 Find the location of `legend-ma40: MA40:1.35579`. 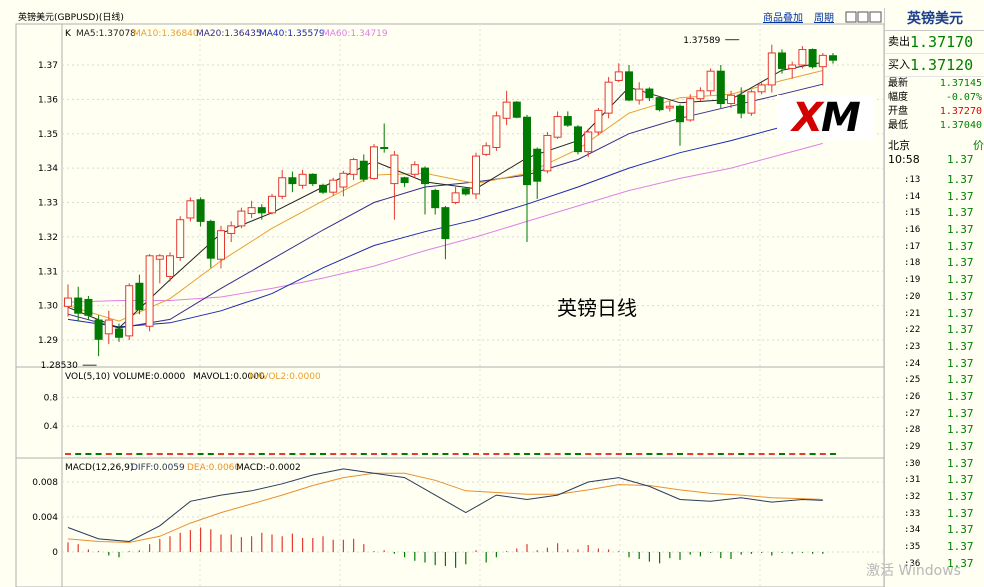

legend-ma40: MA40:1.35579 is located at coordinates (292, 34).